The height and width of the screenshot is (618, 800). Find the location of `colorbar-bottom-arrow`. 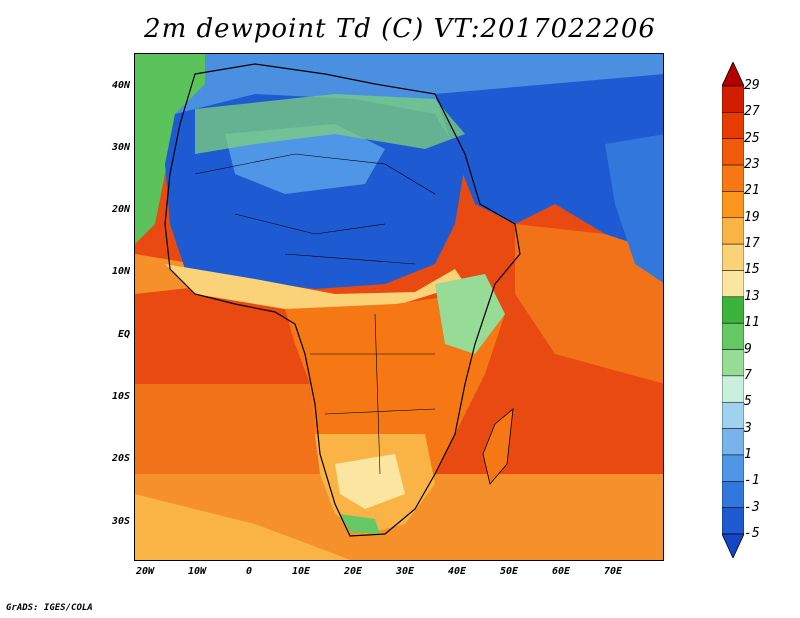

colorbar-bottom-arrow is located at coordinates (733, 545).